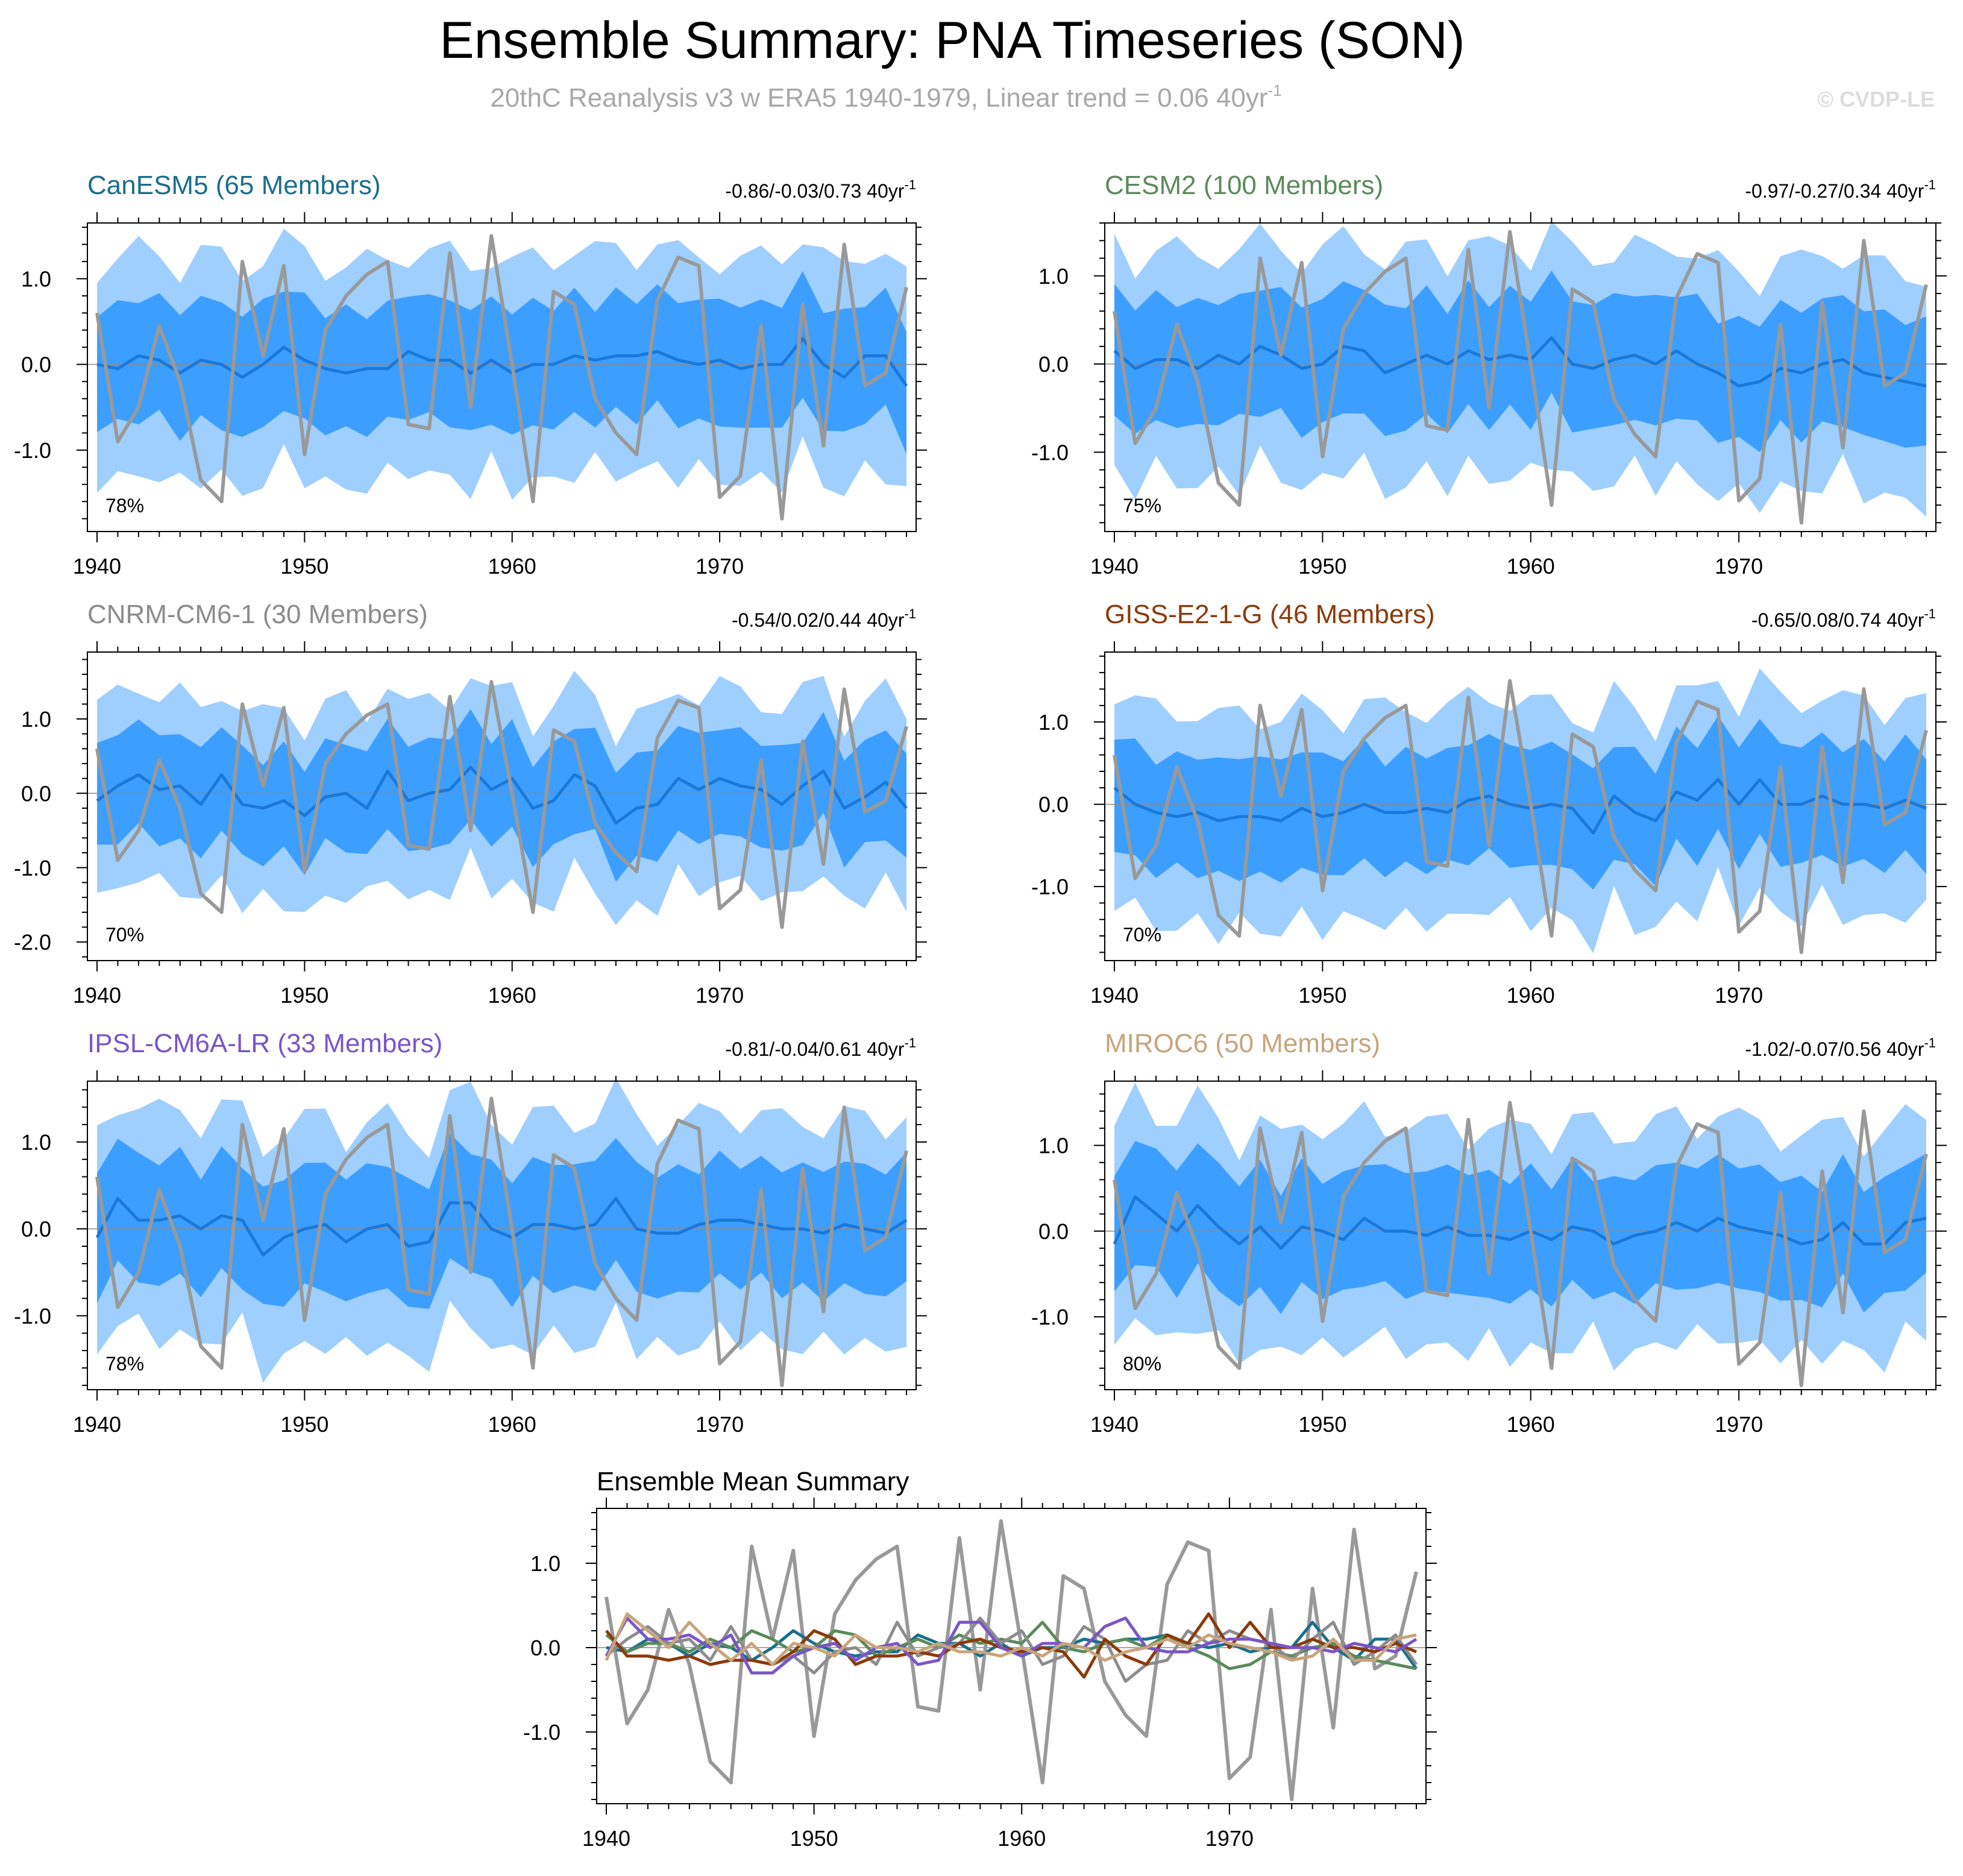  What do you see at coordinates (1244, 185) in the screenshot?
I see `panel-title: CESM2 (100 Members)` at bounding box center [1244, 185].